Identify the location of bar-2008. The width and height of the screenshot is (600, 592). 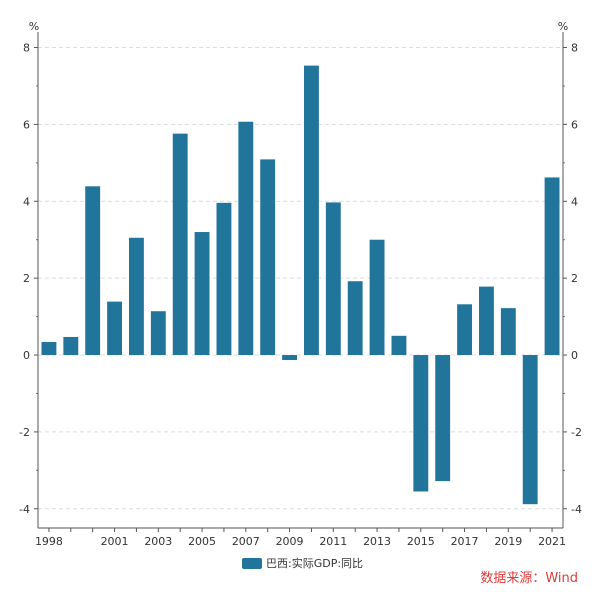
(268, 257).